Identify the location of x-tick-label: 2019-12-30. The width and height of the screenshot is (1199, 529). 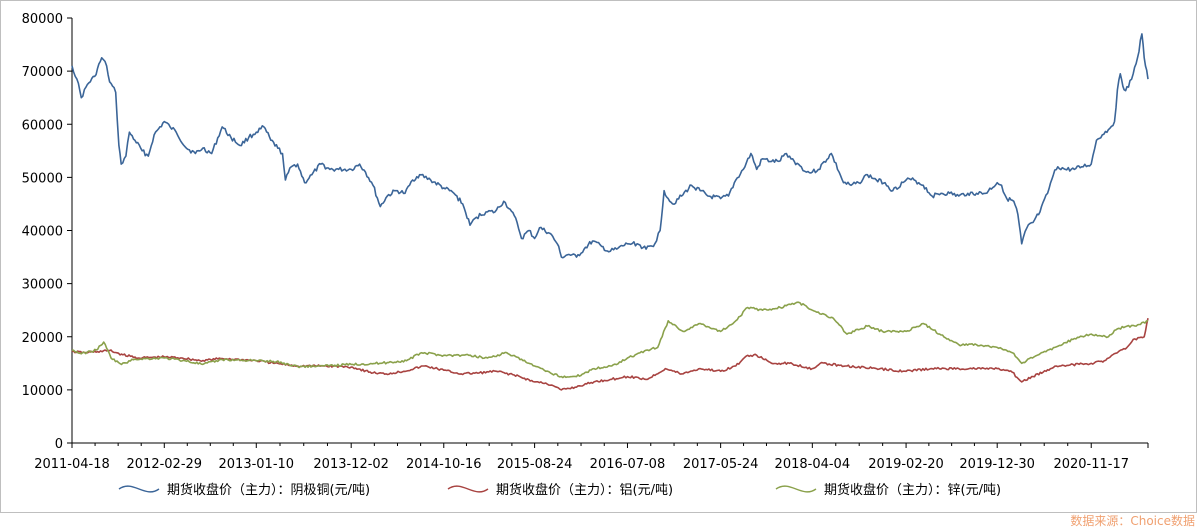
(997, 464).